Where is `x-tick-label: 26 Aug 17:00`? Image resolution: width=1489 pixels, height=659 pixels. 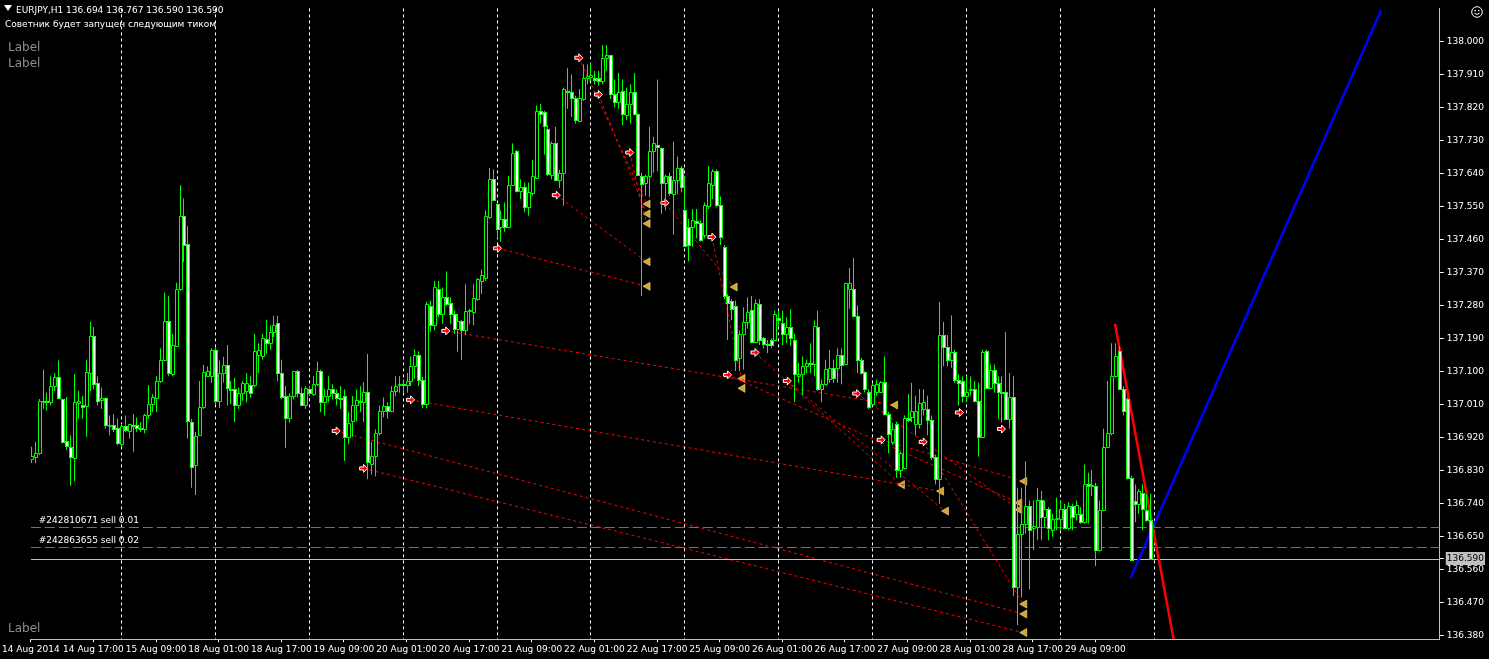 x-tick-label: 26 Aug 17:00 is located at coordinates (845, 648).